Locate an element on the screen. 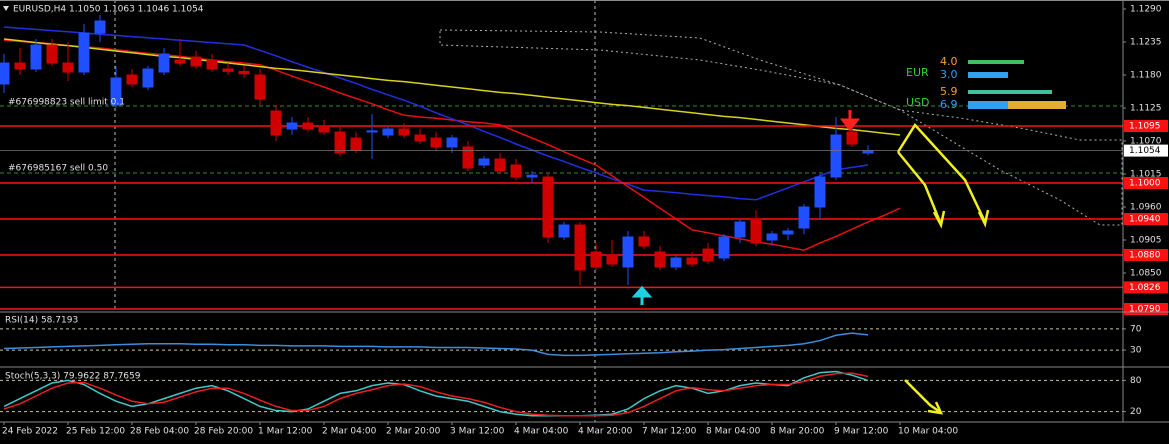 This screenshot has width=1169, height=444. level-label: 1.0826 is located at coordinates (1145, 288).